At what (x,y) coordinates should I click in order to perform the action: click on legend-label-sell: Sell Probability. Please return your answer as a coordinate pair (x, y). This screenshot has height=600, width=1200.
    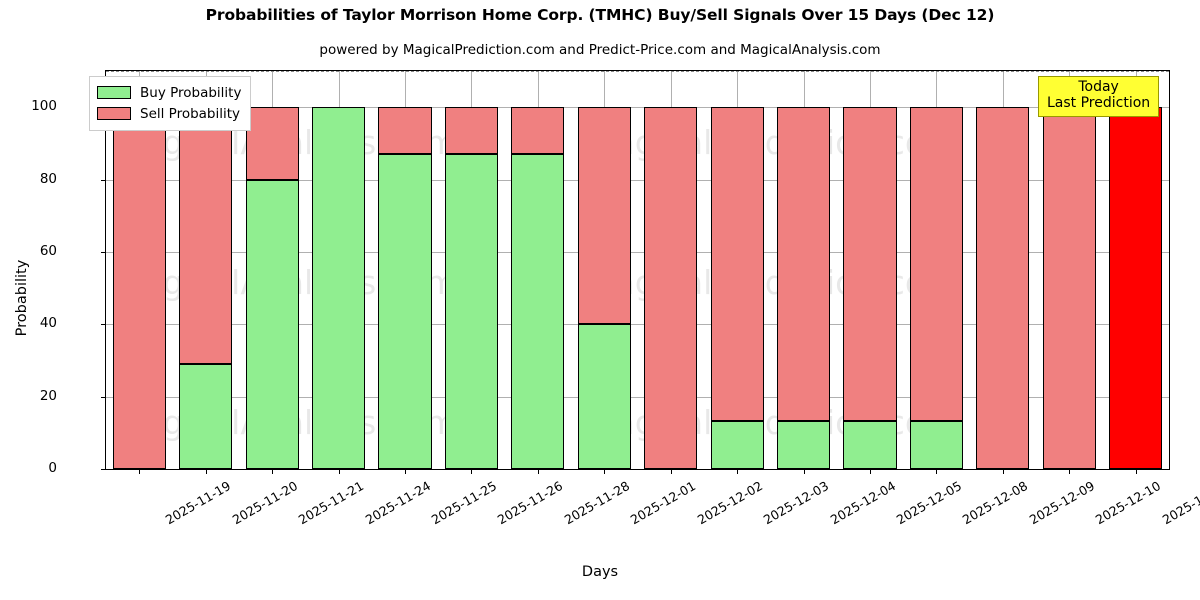
    Looking at the image, I should click on (190, 113).